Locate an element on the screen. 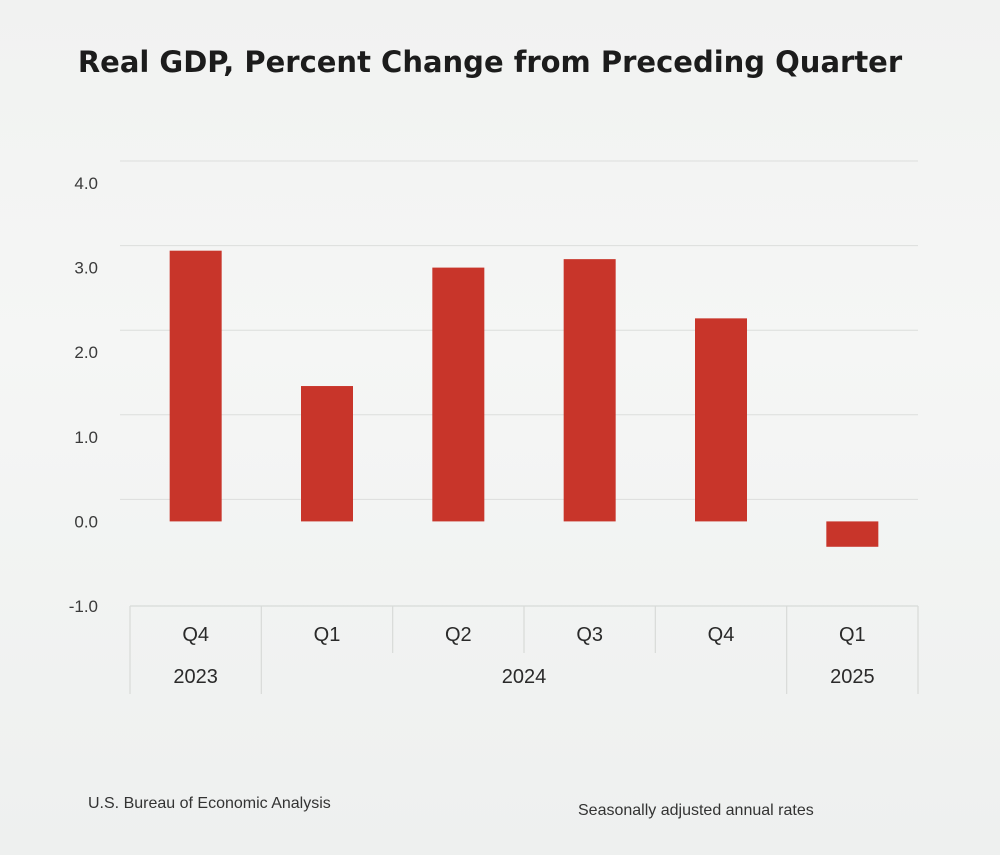 Image resolution: width=1000 pixels, height=855 pixels. year-label: 2024 is located at coordinates (524, 677).